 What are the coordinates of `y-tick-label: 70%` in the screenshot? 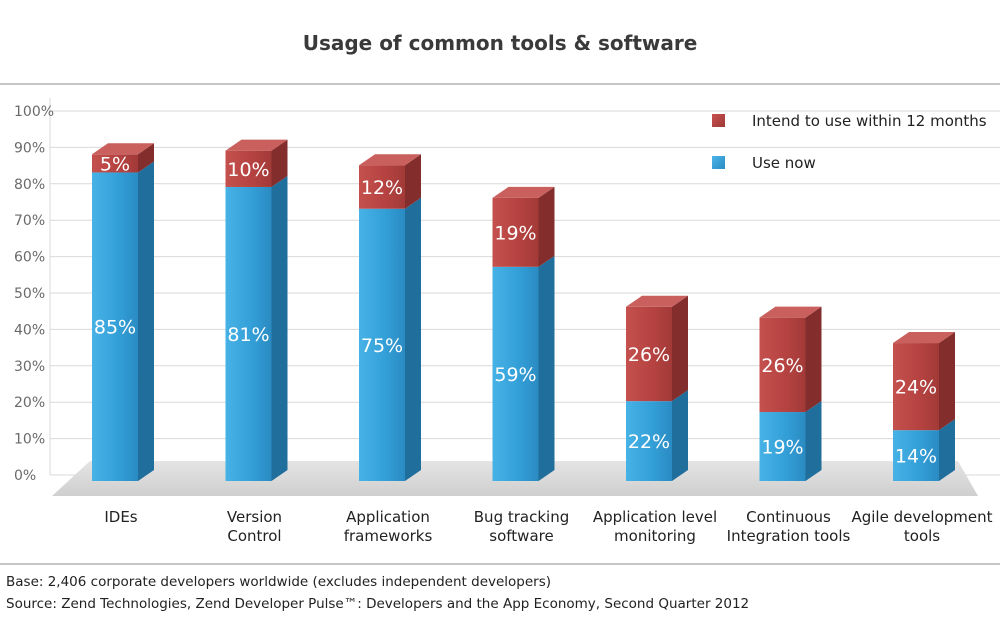 It's located at (29, 221).